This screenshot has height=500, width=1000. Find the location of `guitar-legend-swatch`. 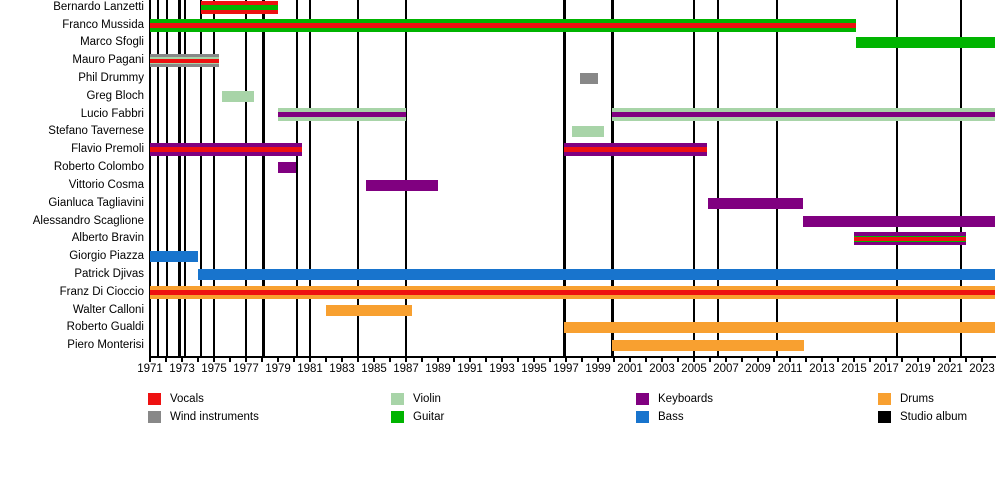

guitar-legend-swatch is located at coordinates (397, 417).